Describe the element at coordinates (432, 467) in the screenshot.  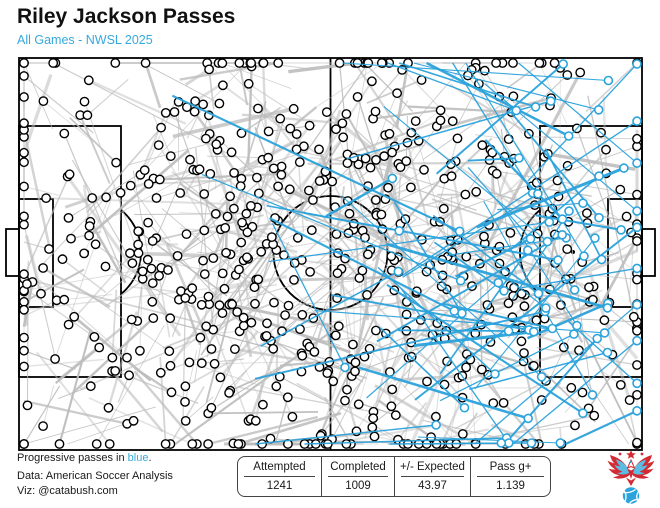
I see `stats-header-expected: +/- Expected` at that location.